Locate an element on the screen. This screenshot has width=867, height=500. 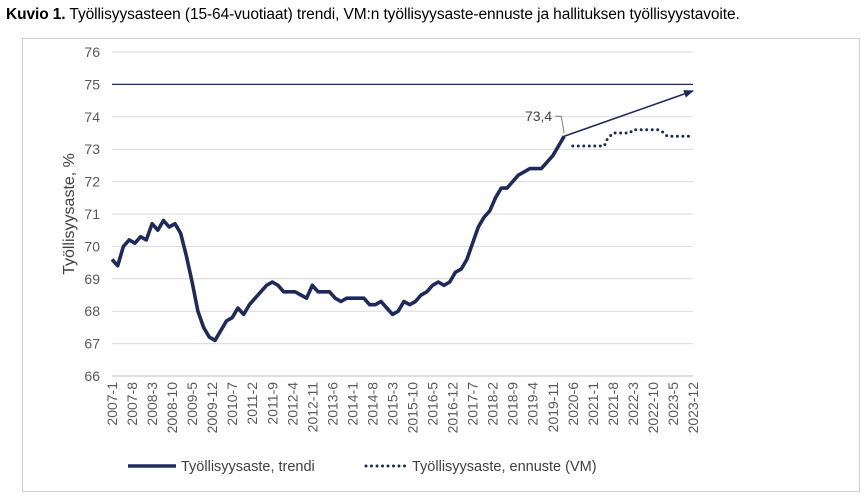
x-tick-label: 2019-4 is located at coordinates (533, 404).